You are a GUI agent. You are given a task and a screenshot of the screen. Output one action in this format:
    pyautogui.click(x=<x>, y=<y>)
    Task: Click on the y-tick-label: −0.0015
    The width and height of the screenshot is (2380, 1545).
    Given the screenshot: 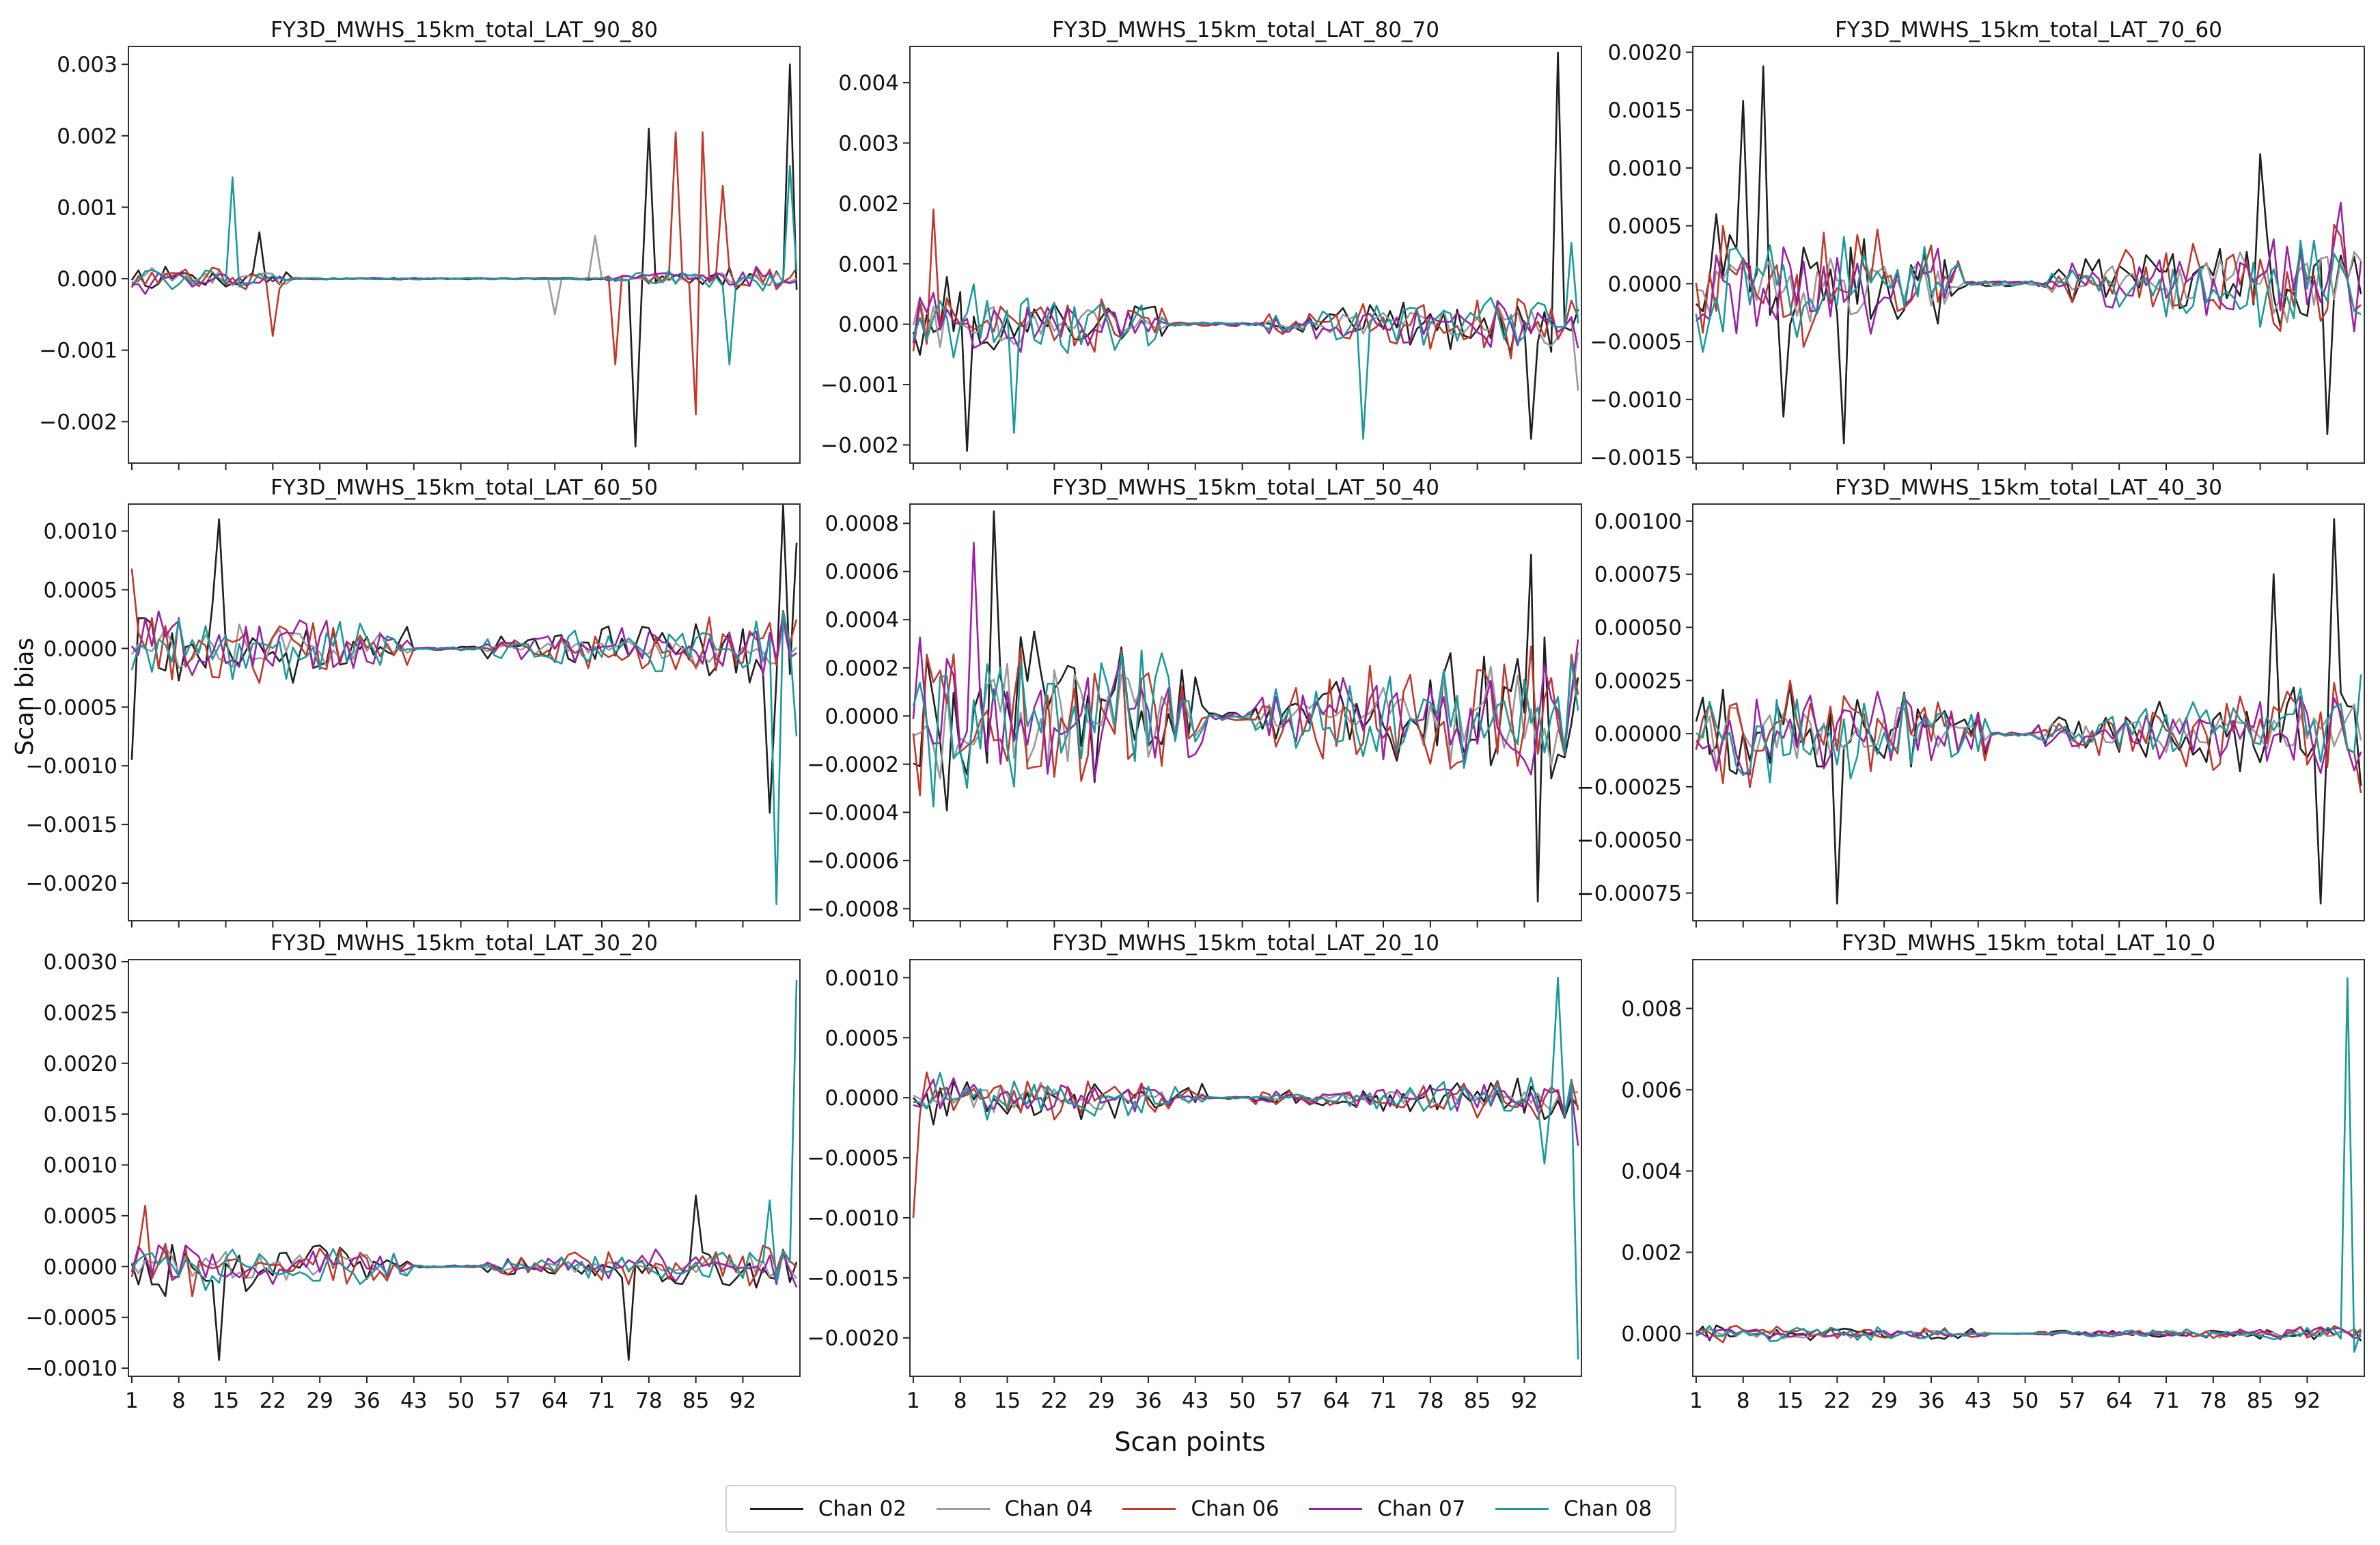 What is the action you would take?
    pyautogui.click(x=71, y=825)
    